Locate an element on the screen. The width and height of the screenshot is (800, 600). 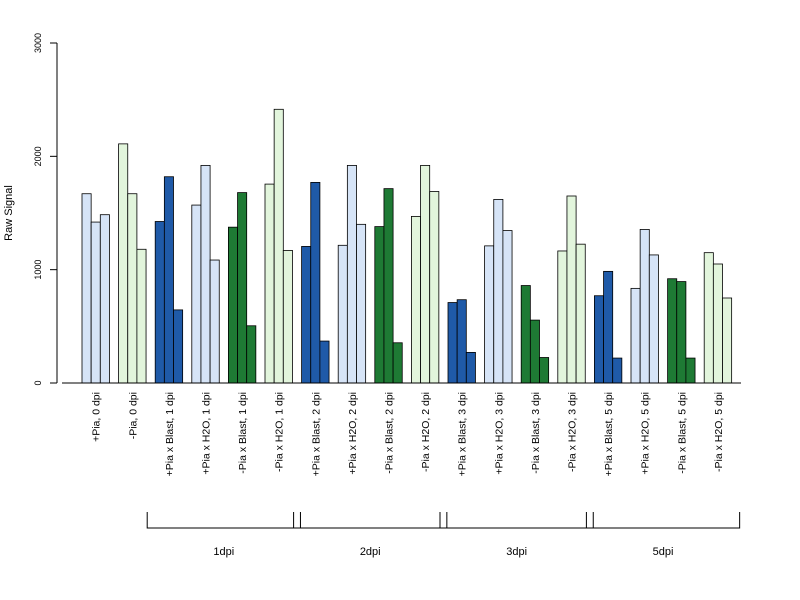
category-label: -Pia x Blast, 2 dpi is located at coordinates (390, 433).